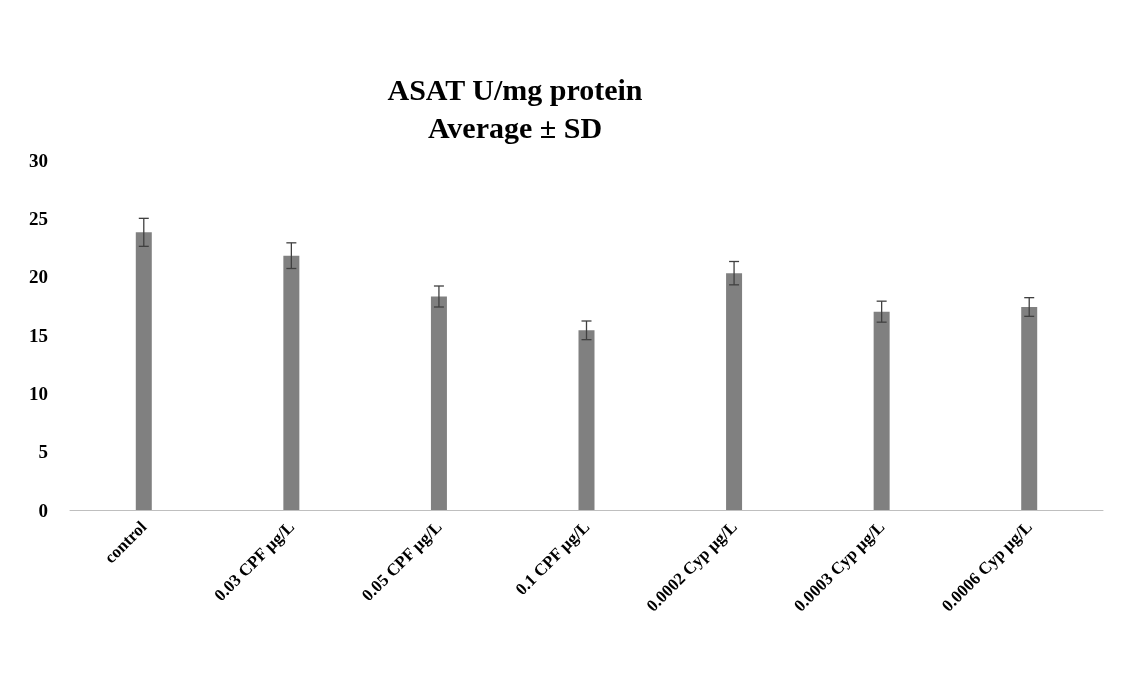 The width and height of the screenshot is (1121, 691). What do you see at coordinates (38, 393) in the screenshot?
I see `y-tick-label: 10` at bounding box center [38, 393].